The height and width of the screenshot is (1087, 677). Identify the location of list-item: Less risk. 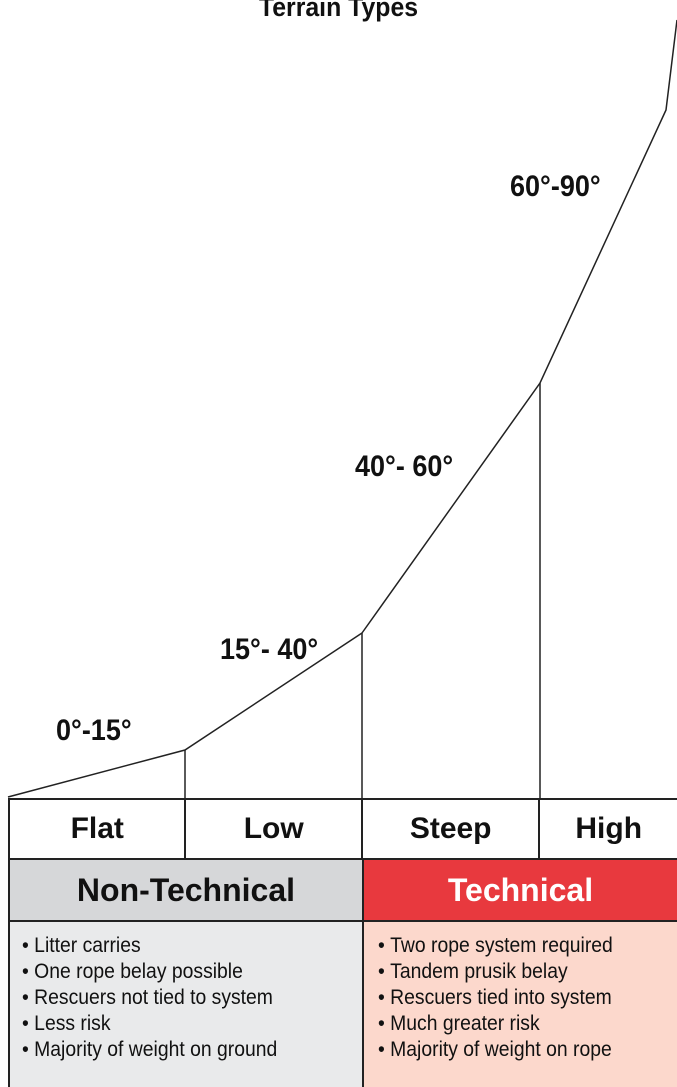
(175, 1023).